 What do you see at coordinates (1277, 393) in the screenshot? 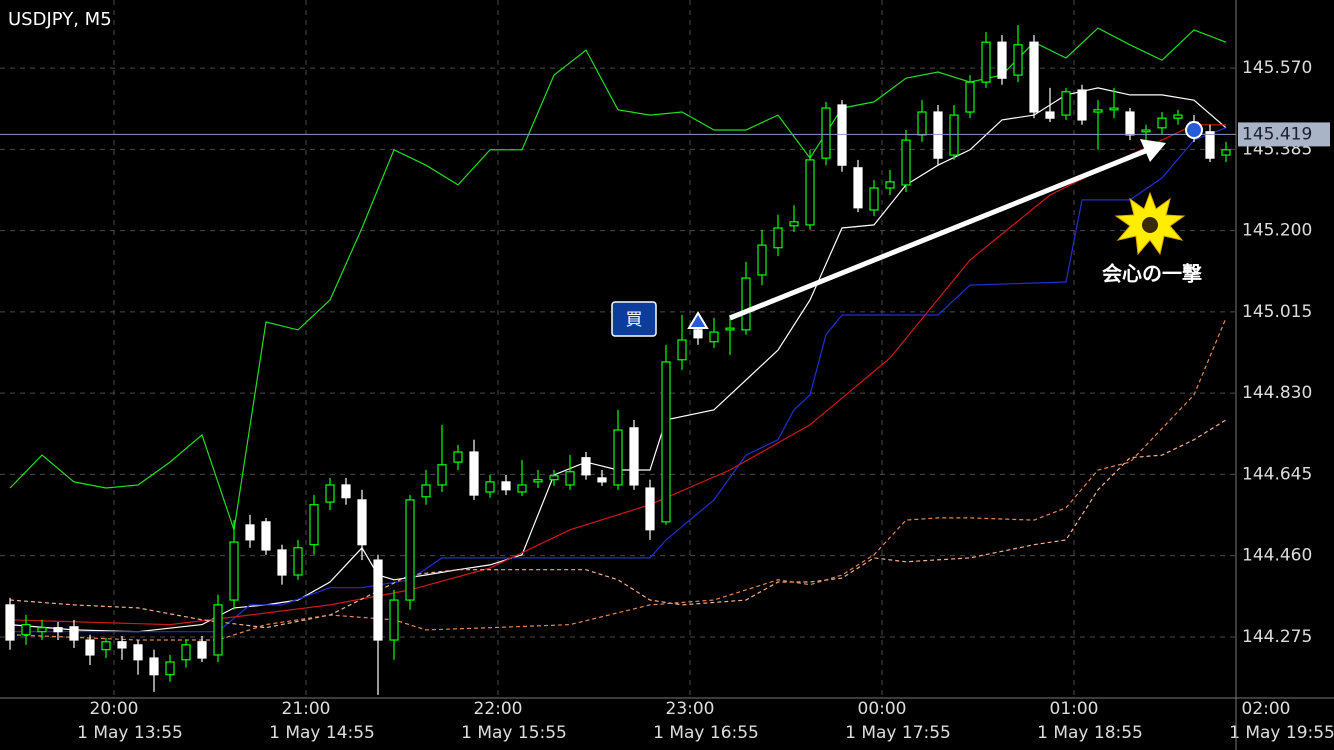
I see `y-tick-label: 144.830` at bounding box center [1277, 393].